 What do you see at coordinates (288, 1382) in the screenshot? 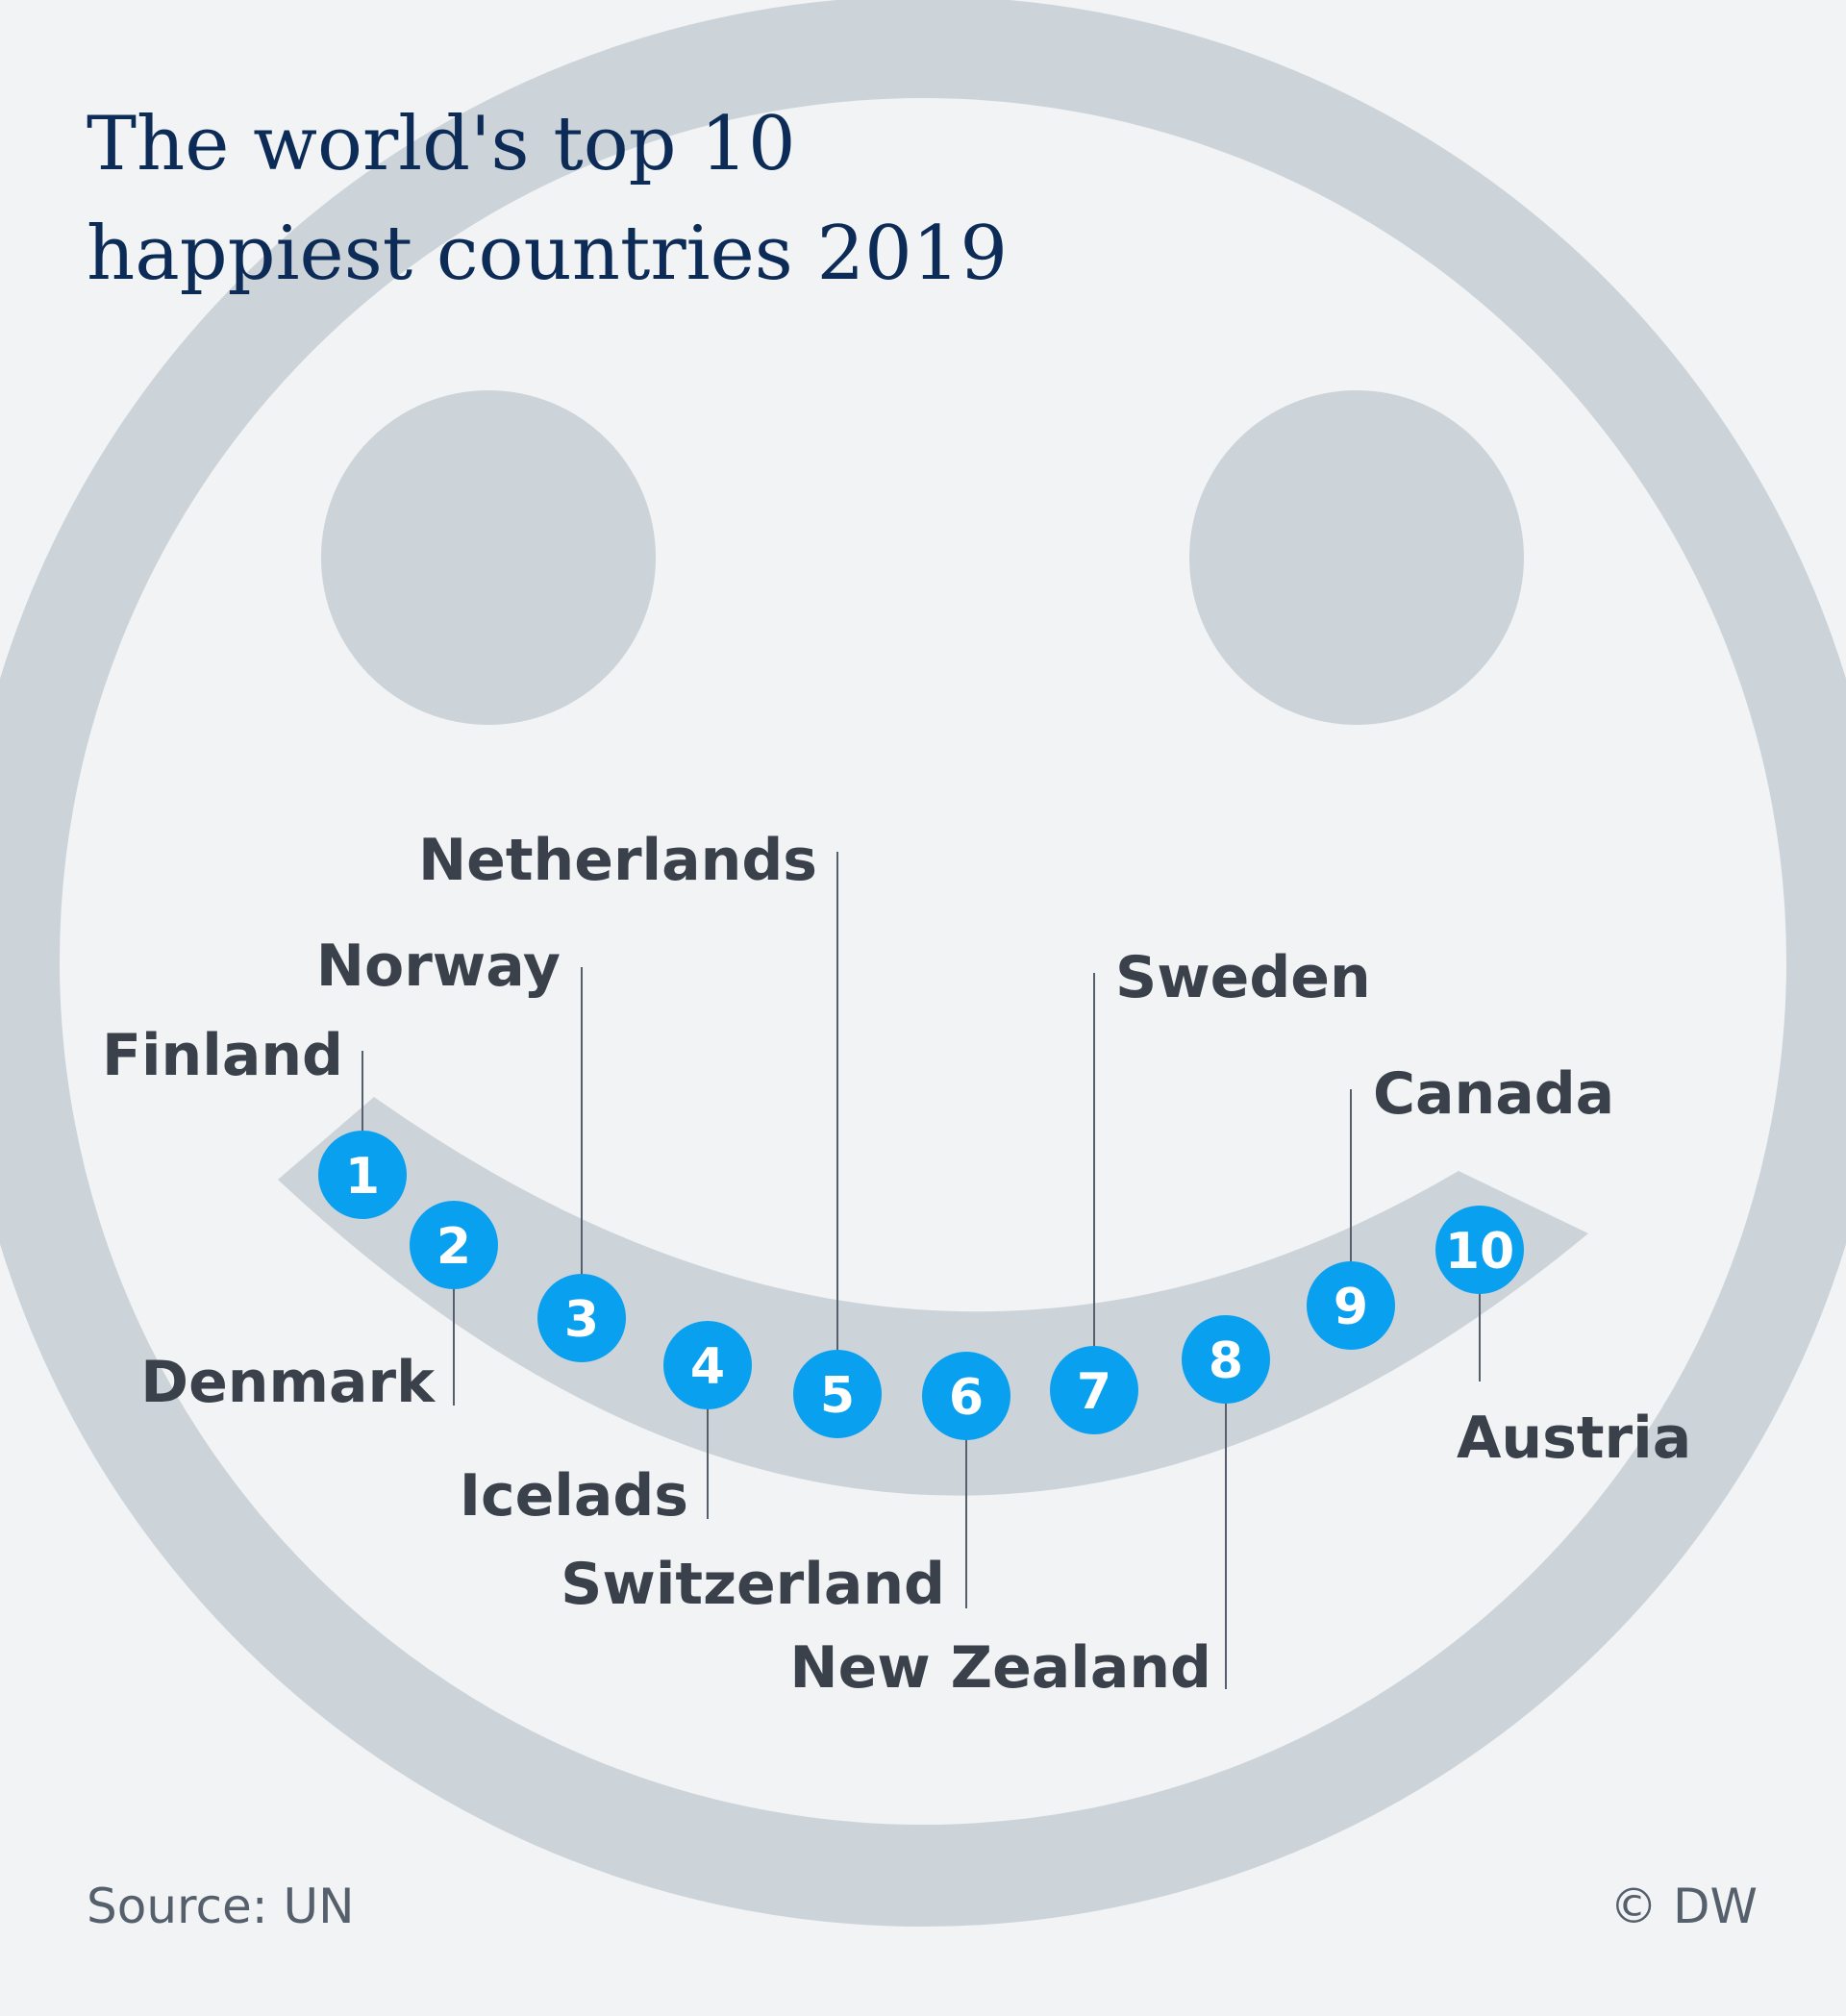
I see `country-label: Denmark` at bounding box center [288, 1382].